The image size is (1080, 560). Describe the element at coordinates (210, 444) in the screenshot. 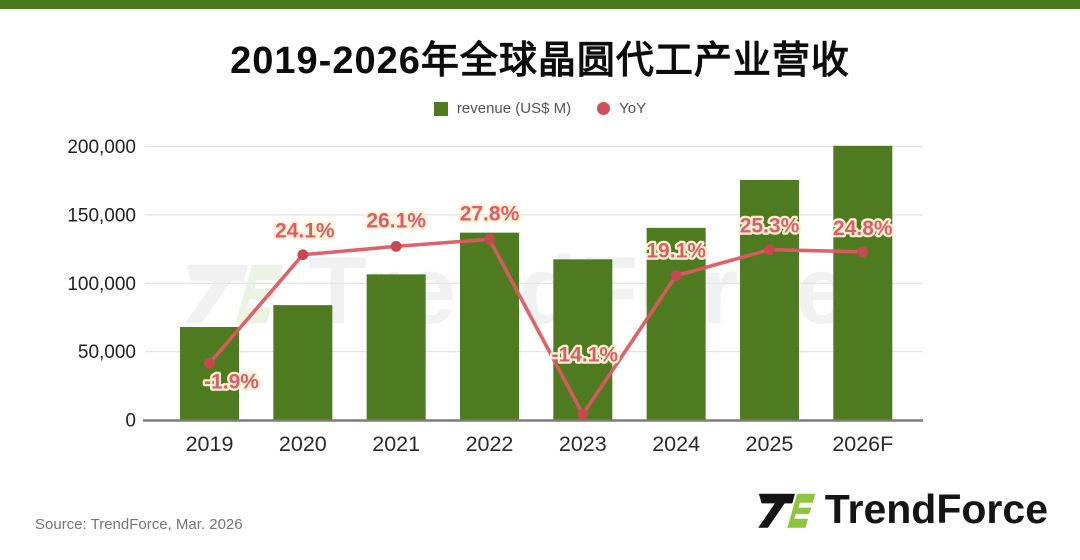

I see `x-axis-label-2019: 2019` at that location.